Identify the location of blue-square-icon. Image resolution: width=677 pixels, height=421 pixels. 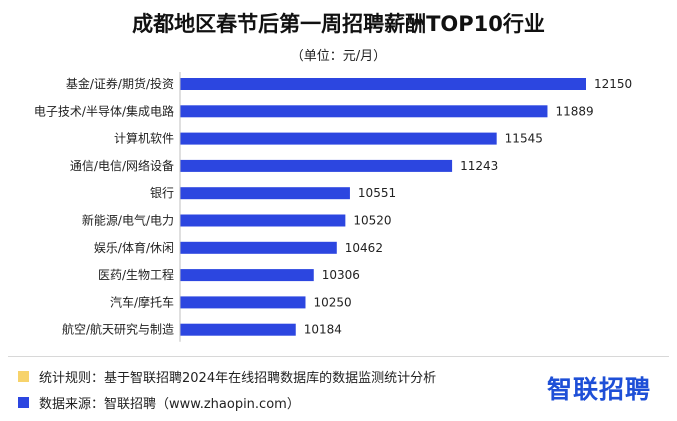
(23, 402).